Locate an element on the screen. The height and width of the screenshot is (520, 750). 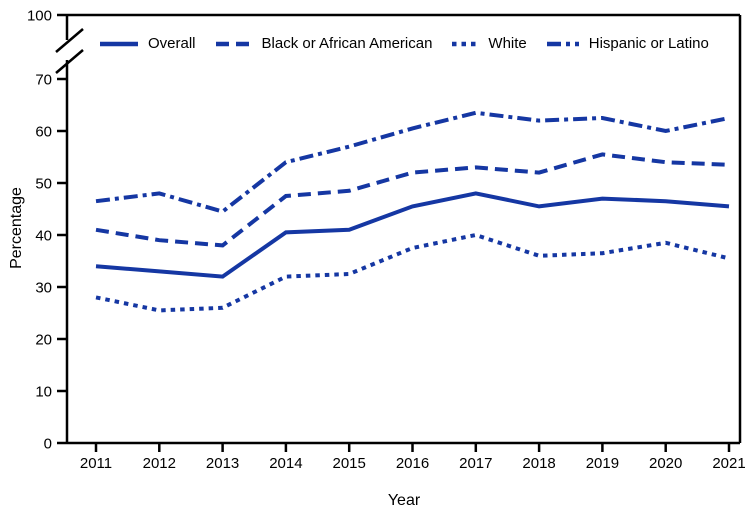
legend-item-label: White is located at coordinates (507, 43).